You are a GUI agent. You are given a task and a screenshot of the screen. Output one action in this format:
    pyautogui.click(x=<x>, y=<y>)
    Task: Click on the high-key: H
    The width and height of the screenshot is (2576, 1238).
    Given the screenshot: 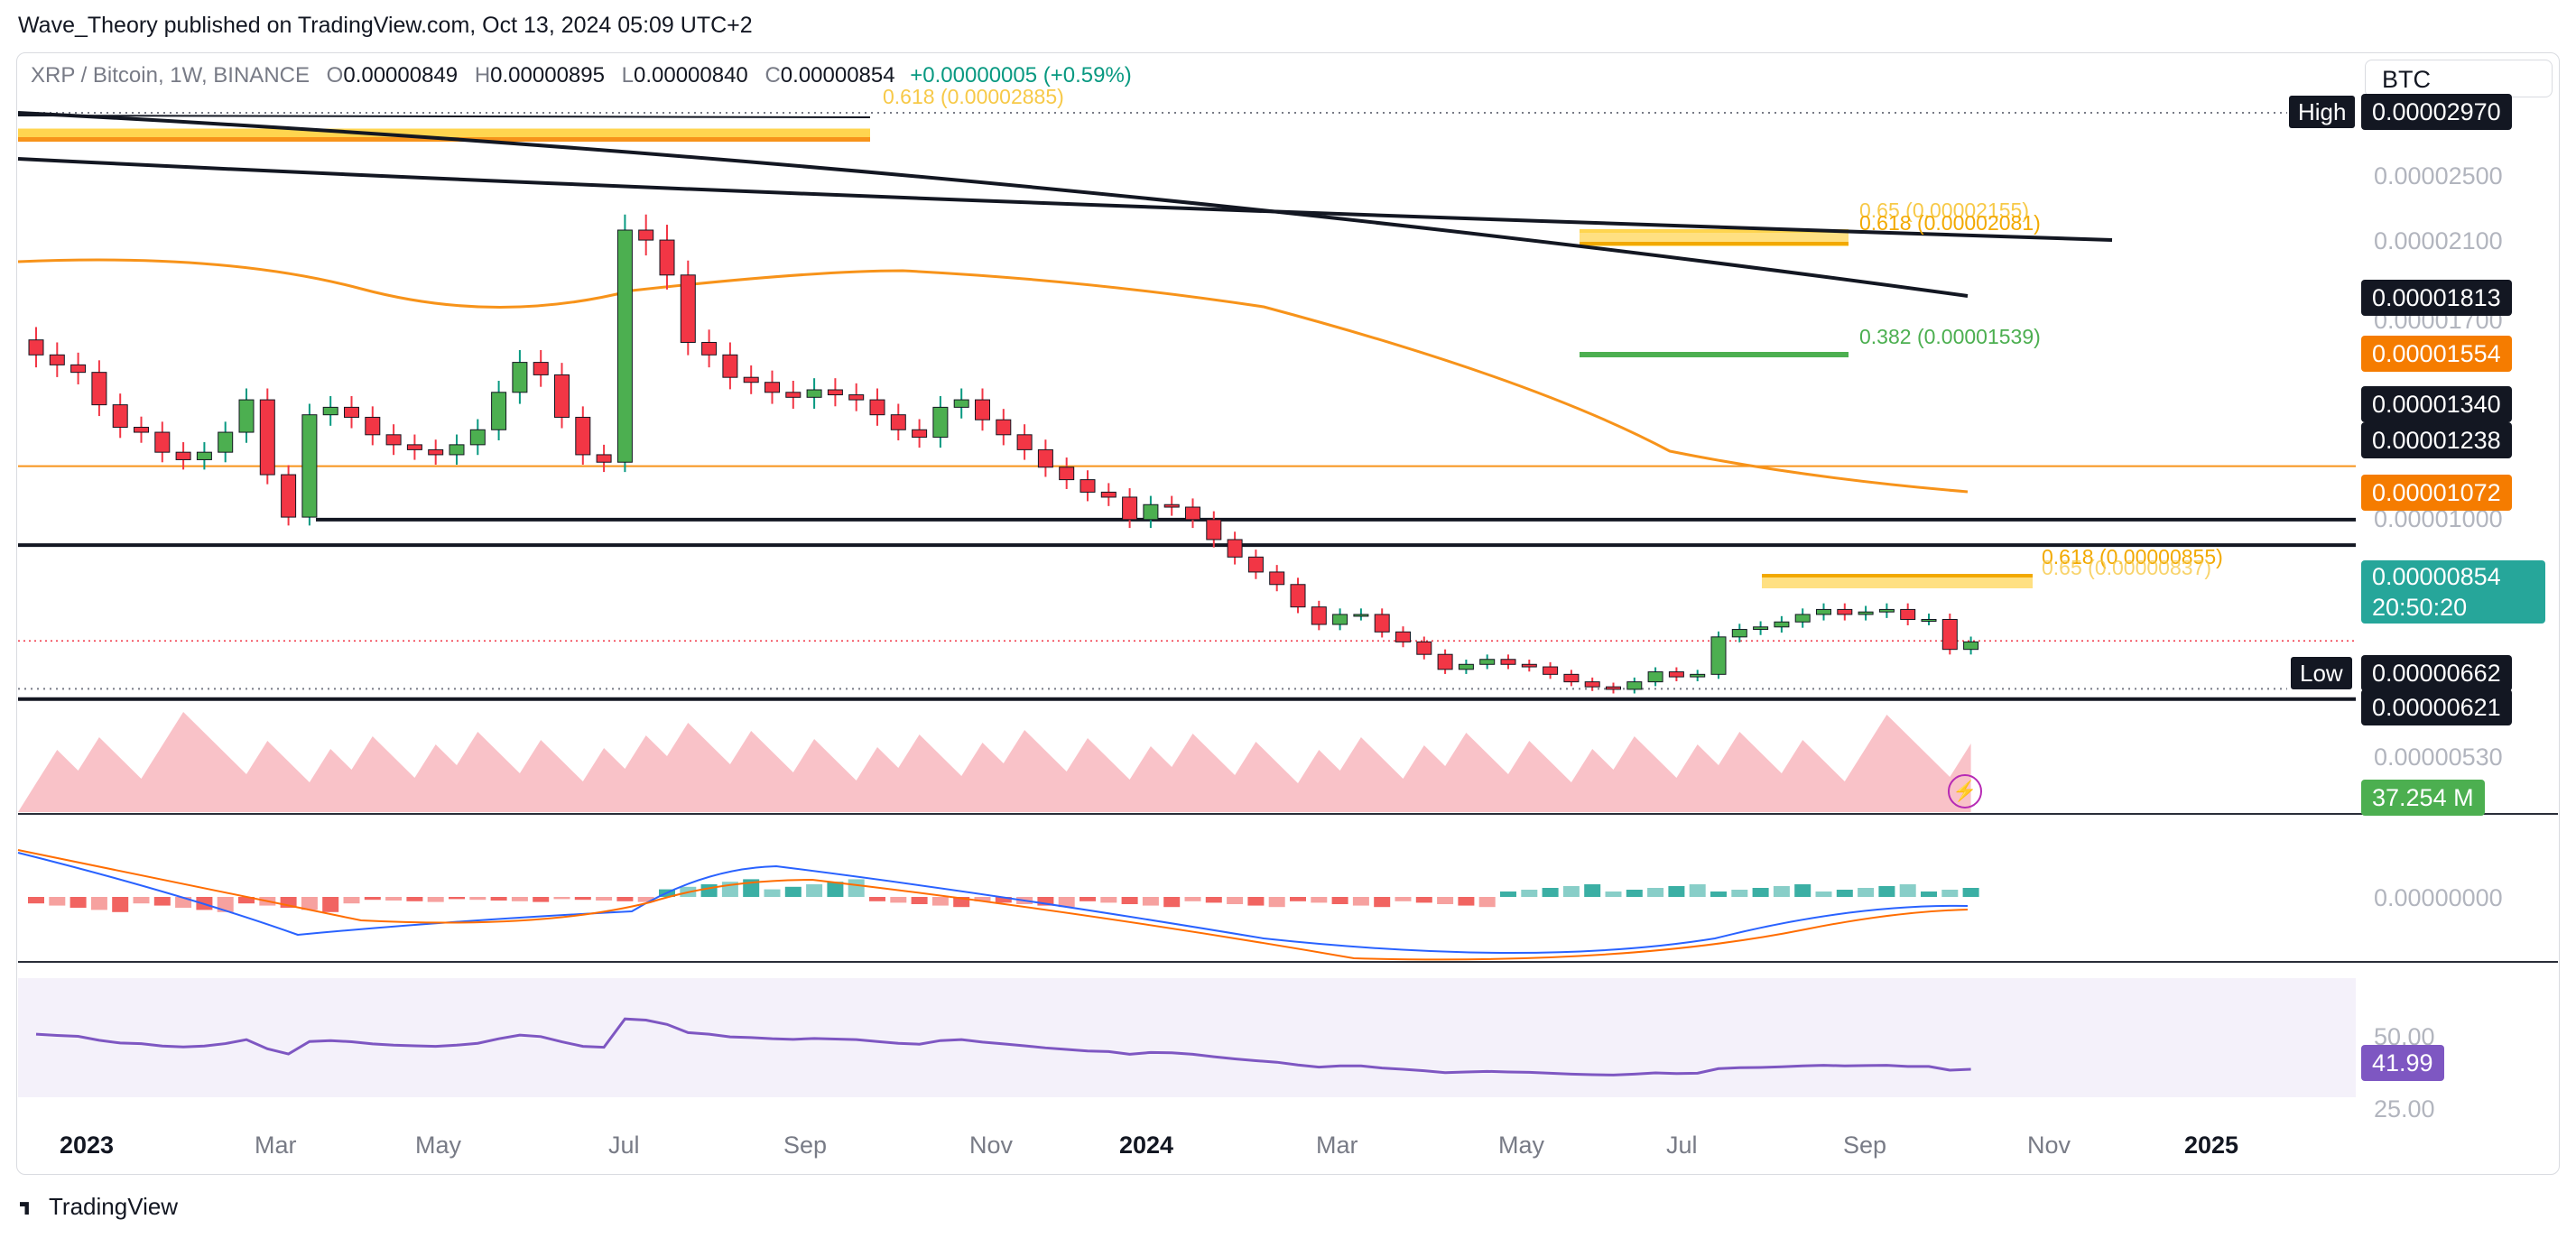 What is the action you would take?
    pyautogui.click(x=482, y=75)
    